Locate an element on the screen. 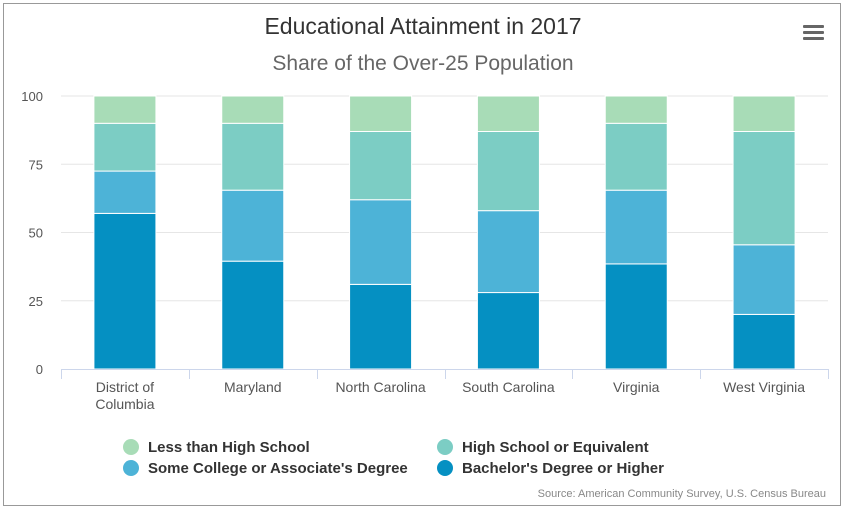 This screenshot has width=846, height=511. y-tick-label: 25 is located at coordinates (36, 301).